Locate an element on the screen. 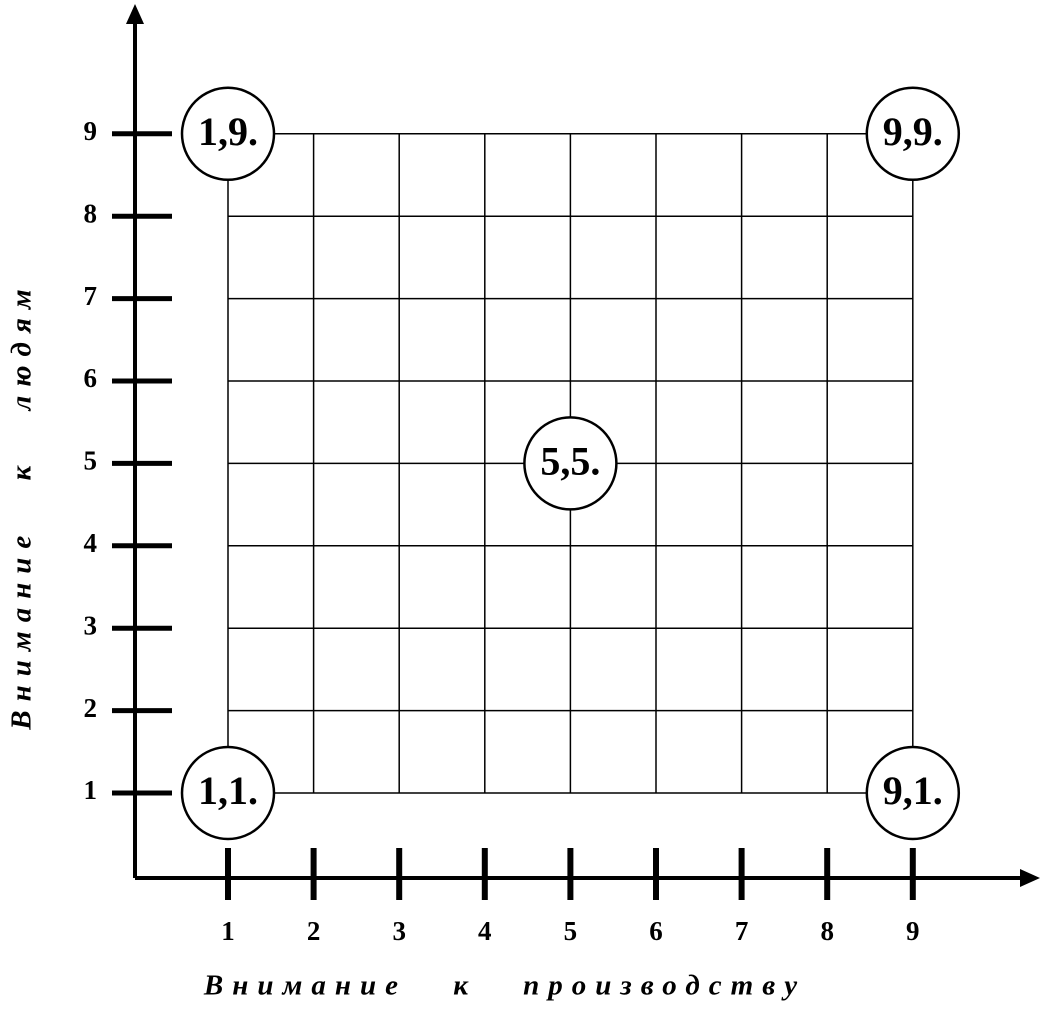  point-label: 9,9. is located at coordinates (913, 131).